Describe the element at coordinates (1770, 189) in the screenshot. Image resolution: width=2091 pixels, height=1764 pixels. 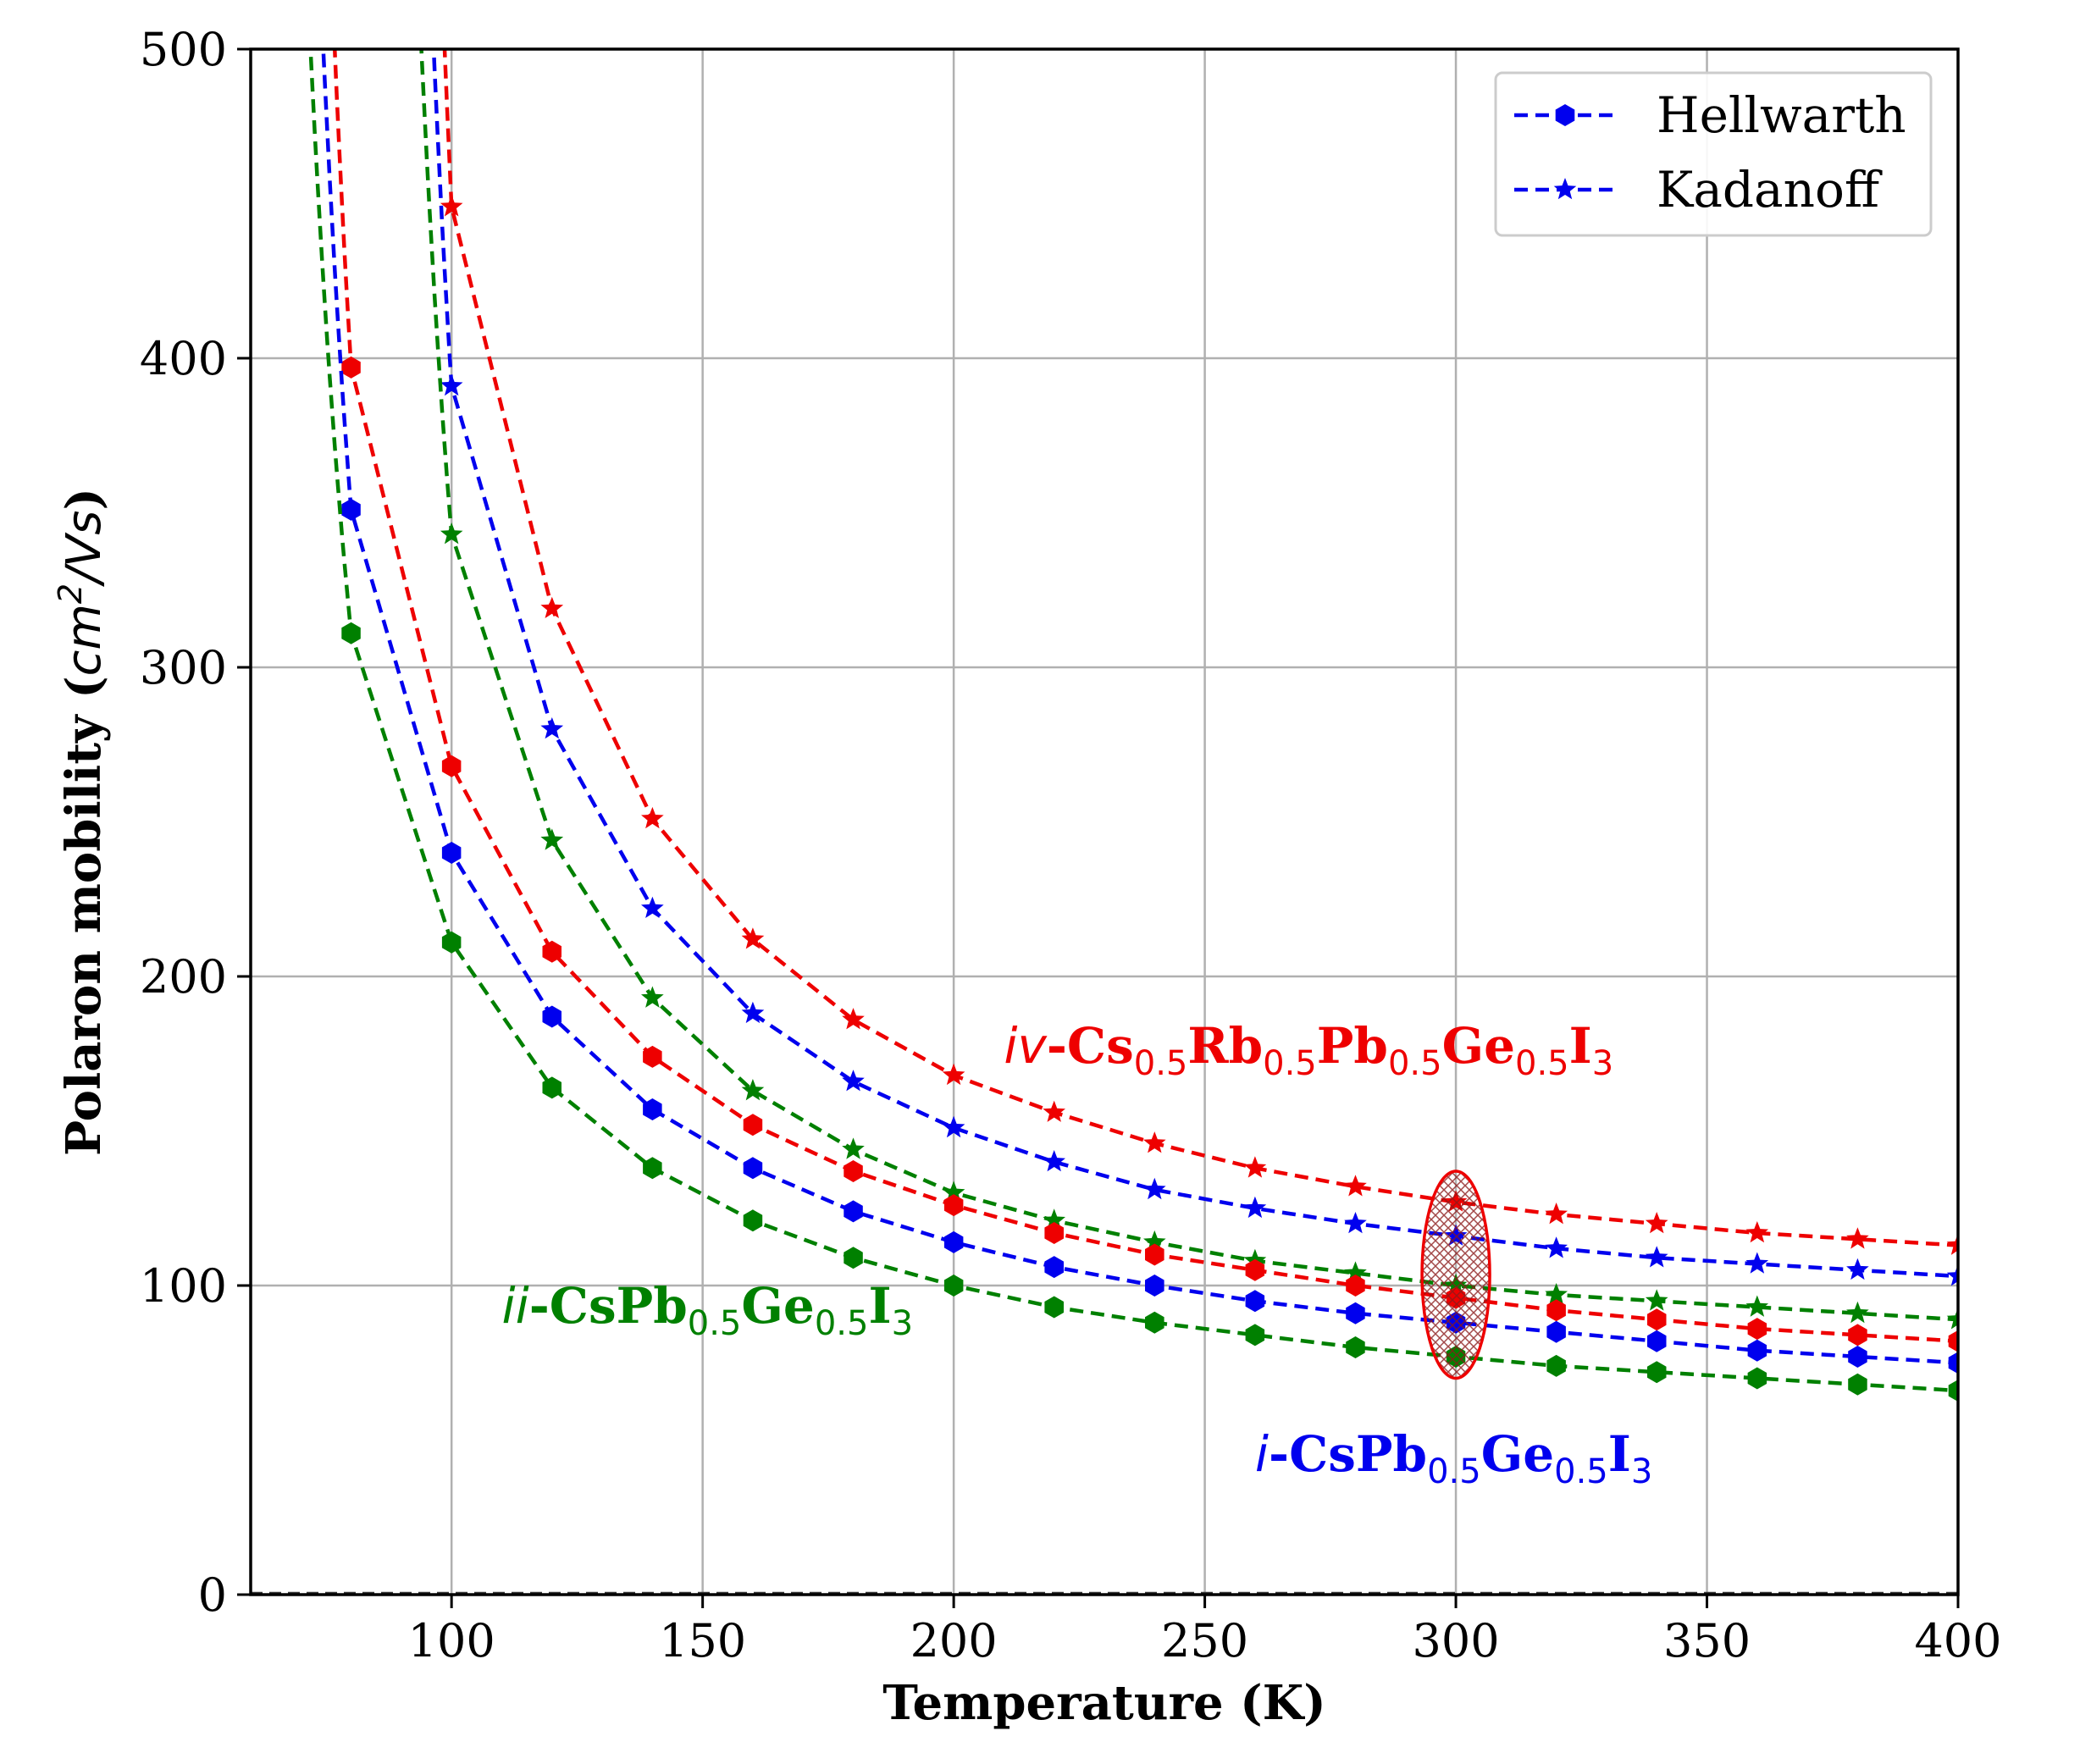
I see `legend-label: Kadanoff` at that location.